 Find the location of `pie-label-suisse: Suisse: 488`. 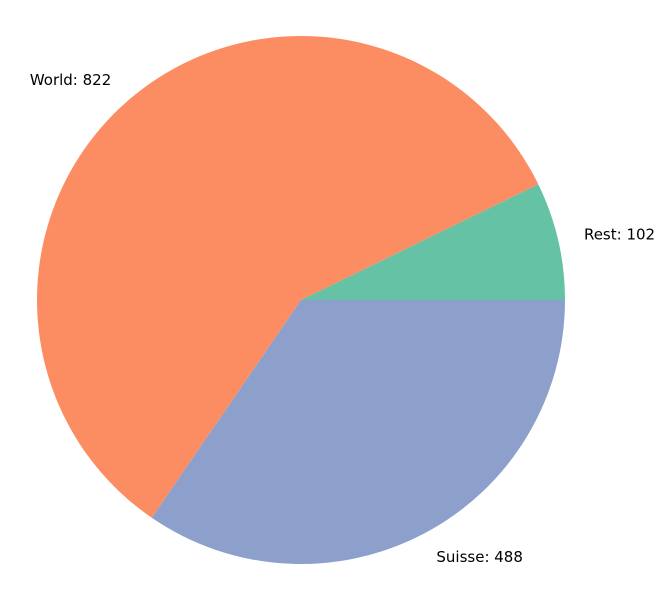

pie-label-suisse: Suisse: 488 is located at coordinates (479, 557).